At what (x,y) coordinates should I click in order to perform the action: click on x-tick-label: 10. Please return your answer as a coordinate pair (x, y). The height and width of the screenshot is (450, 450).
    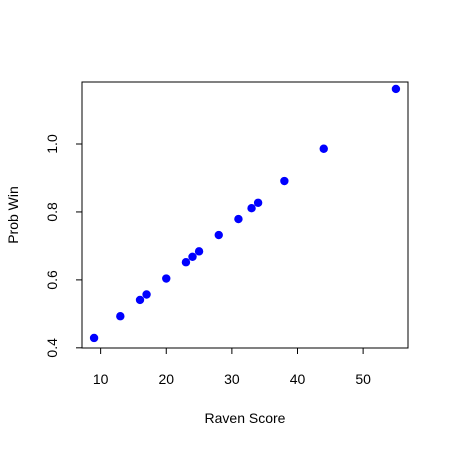
    Looking at the image, I should click on (101, 379).